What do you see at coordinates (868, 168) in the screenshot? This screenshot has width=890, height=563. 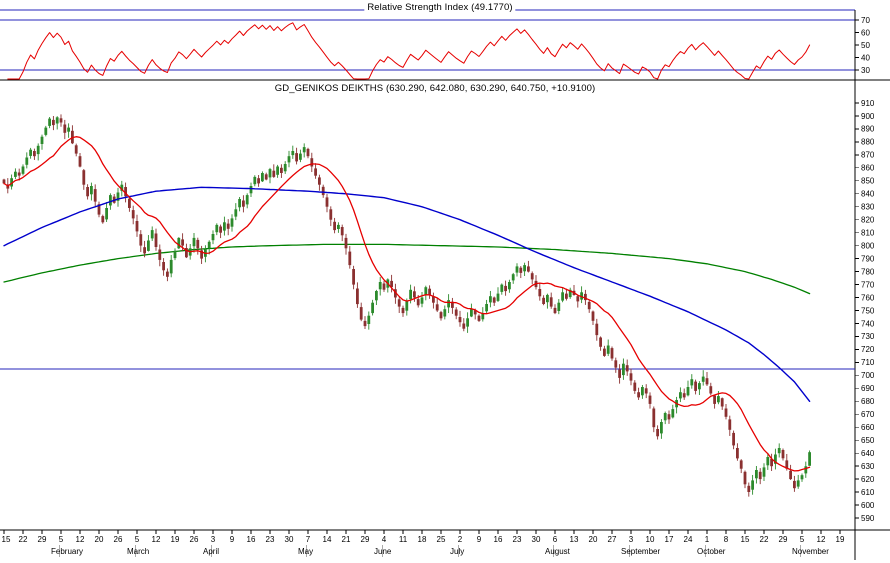 I see `price-tick-label: 860` at bounding box center [868, 168].